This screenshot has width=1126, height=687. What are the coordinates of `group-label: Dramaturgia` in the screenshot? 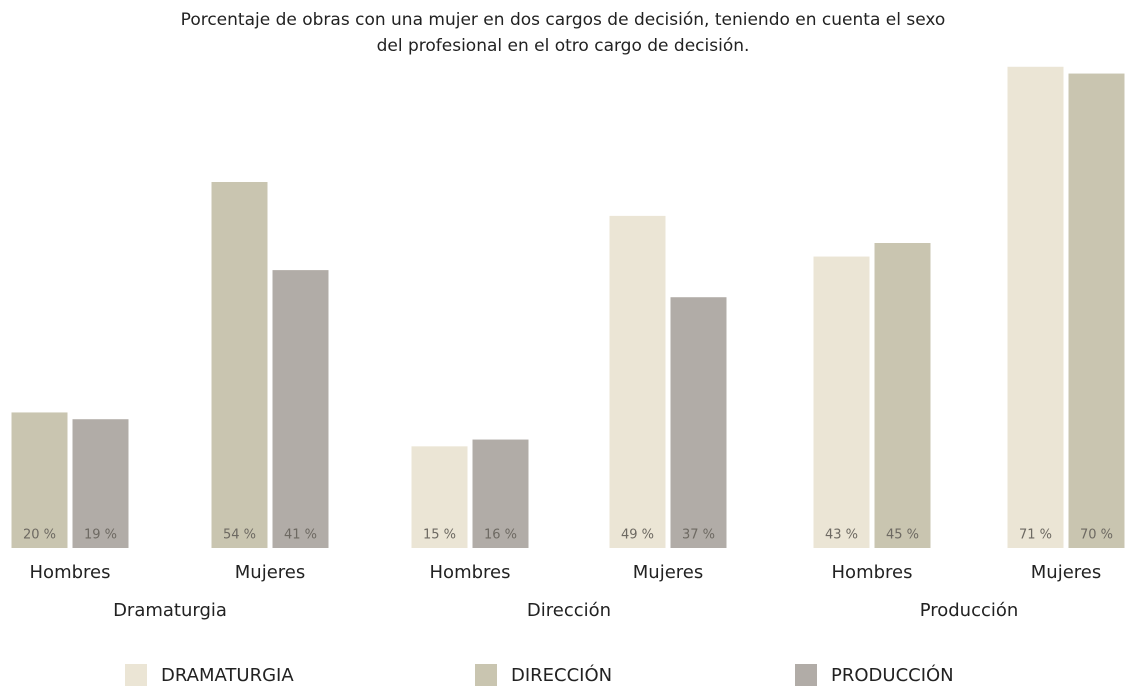 It's located at (170, 610).